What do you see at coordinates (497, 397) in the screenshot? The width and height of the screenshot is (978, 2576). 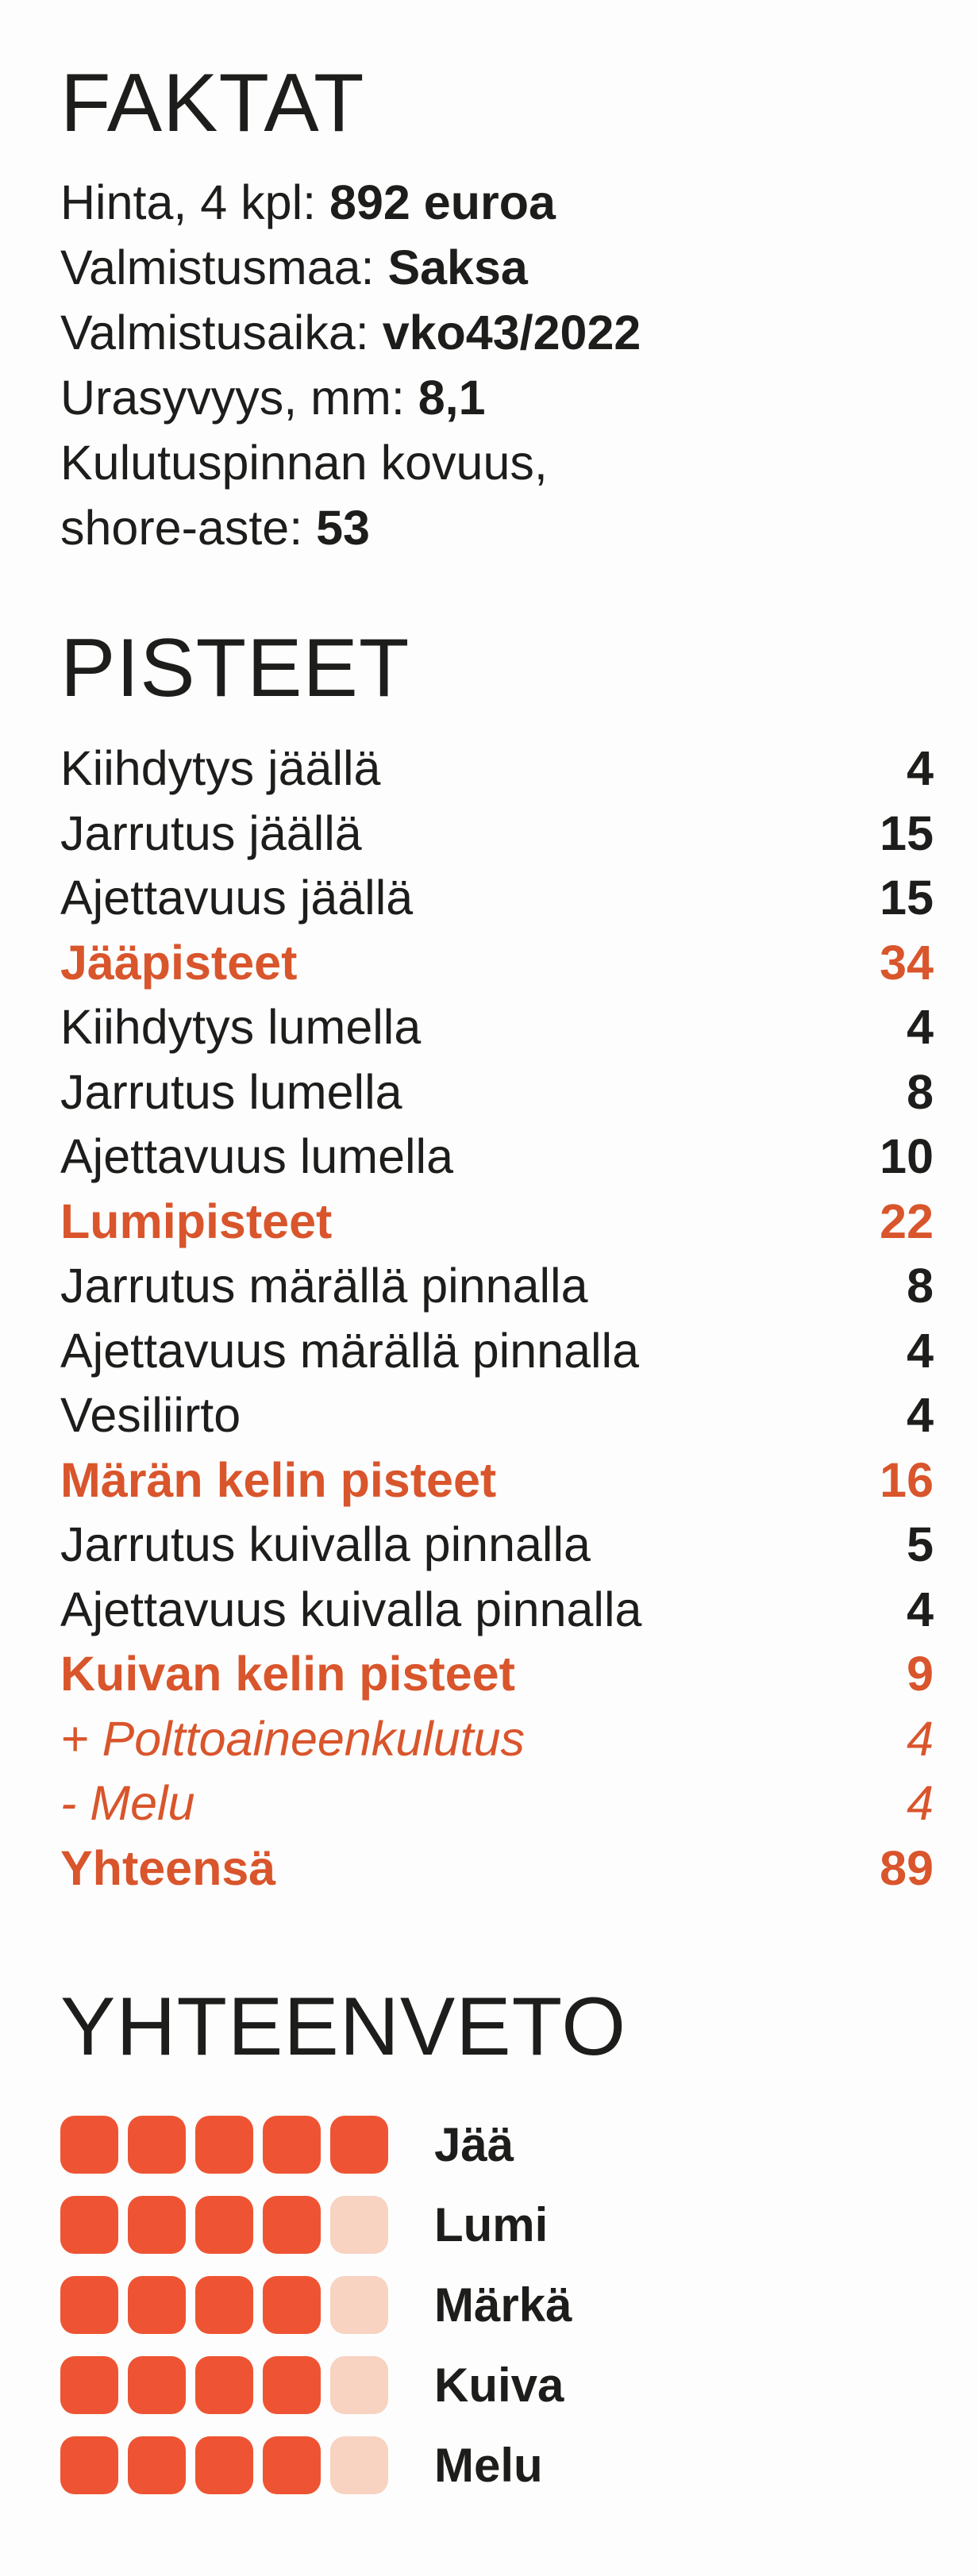 I see `fact-line: Urasyvyys, mm: 8,1` at bounding box center [497, 397].